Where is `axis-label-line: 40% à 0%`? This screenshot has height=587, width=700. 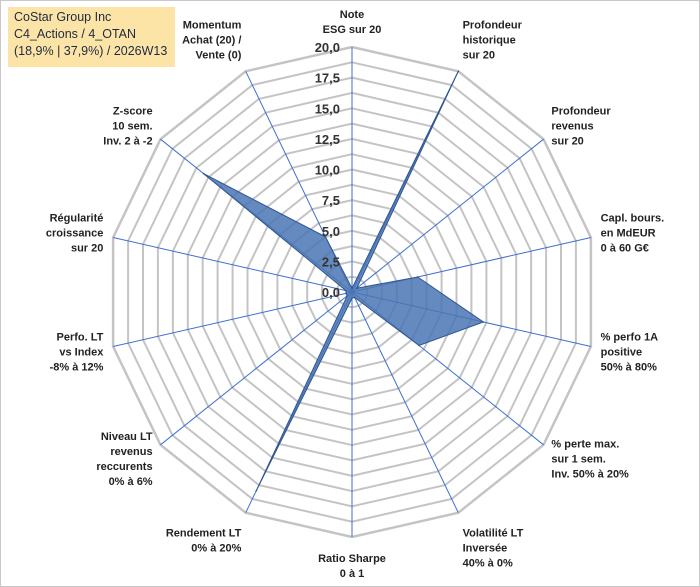 axis-label-line: 40% à 0% is located at coordinates (488, 564).